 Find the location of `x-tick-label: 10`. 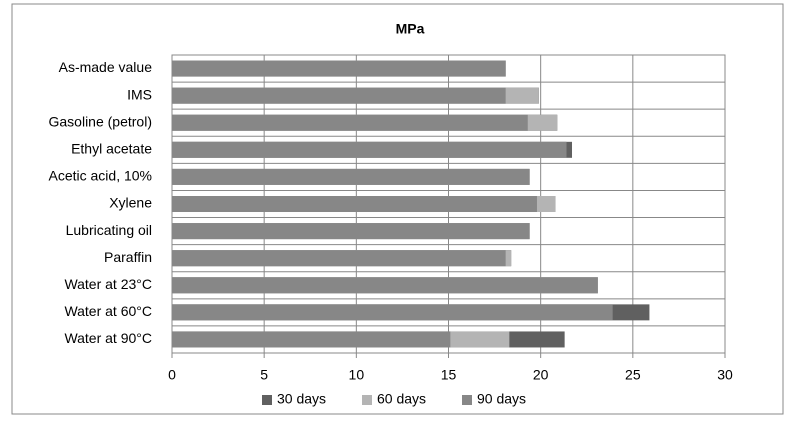

x-tick-label: 10 is located at coordinates (357, 375).